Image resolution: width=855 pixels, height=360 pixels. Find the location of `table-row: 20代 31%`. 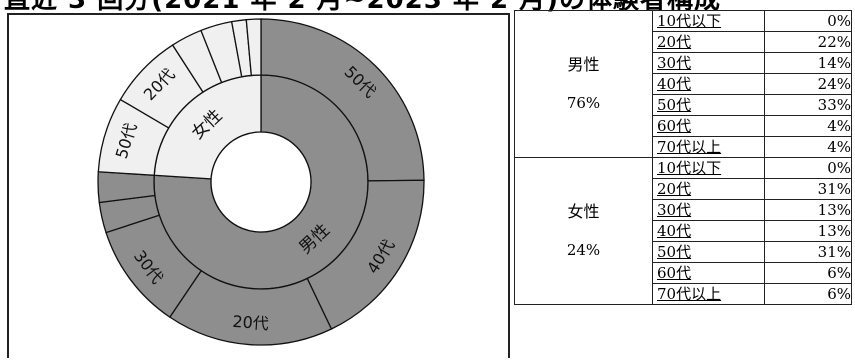

table-row: 20代 31% is located at coordinates (683, 189).